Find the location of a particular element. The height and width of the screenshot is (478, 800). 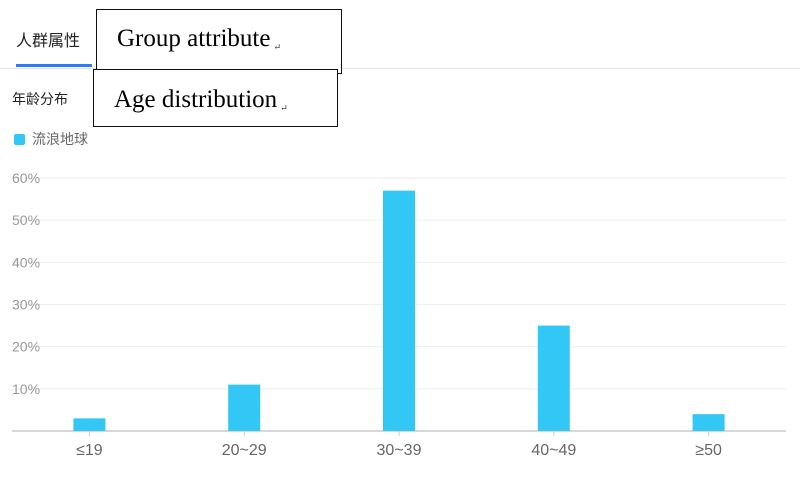

y-tick-label: 50% is located at coordinates (26, 220).